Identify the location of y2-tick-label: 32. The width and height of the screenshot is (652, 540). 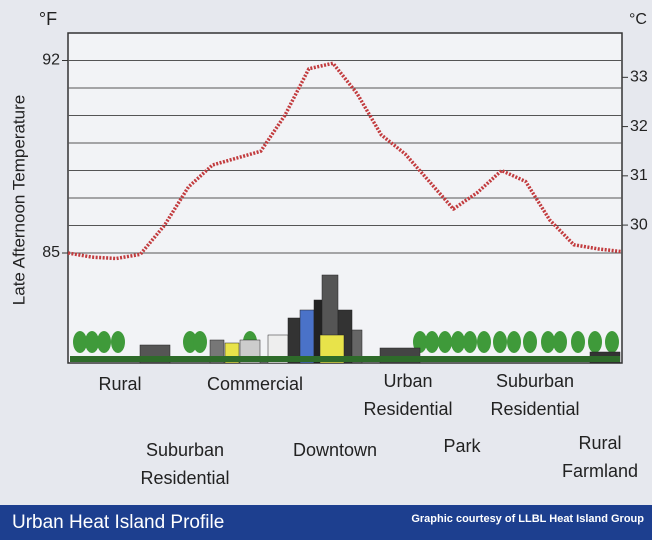
(639, 126).